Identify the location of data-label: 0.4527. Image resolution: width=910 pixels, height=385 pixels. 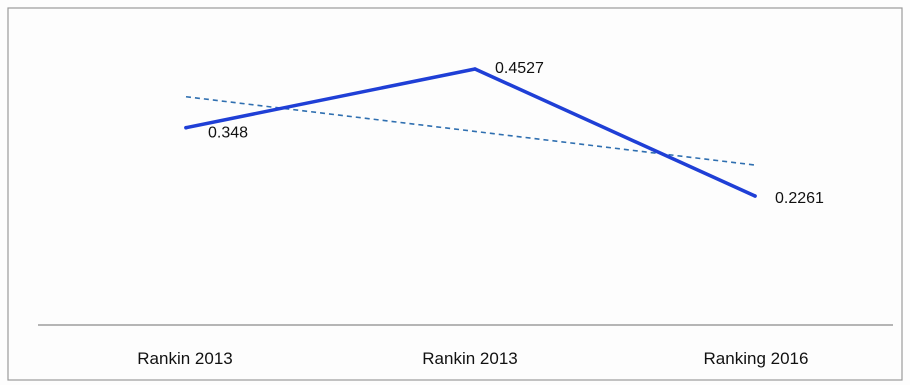
(519, 68).